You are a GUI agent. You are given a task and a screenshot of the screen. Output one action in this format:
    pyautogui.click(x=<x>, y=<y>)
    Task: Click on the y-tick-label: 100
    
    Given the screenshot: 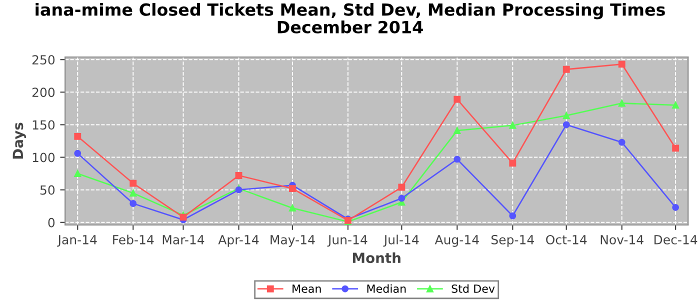 What is the action you would take?
    pyautogui.click(x=43, y=157)
    